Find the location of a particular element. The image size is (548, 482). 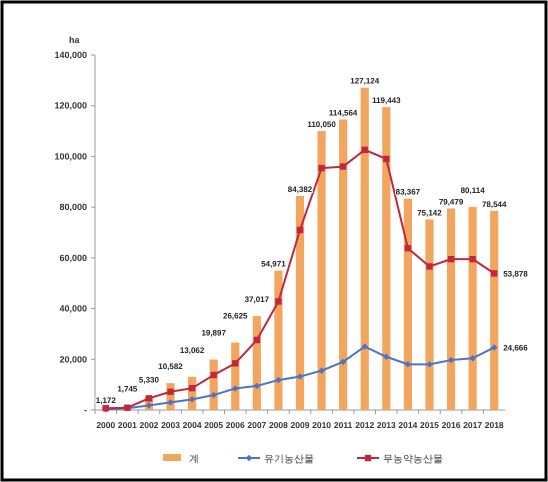

x-tick-label: 2002 is located at coordinates (149, 425).